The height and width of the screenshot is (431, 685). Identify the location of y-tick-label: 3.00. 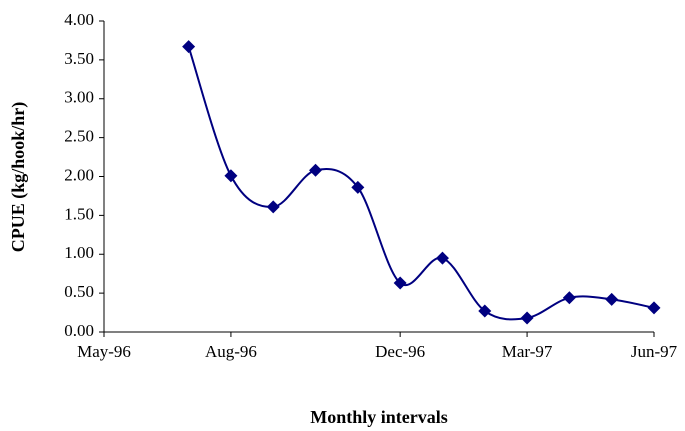
(79, 97).